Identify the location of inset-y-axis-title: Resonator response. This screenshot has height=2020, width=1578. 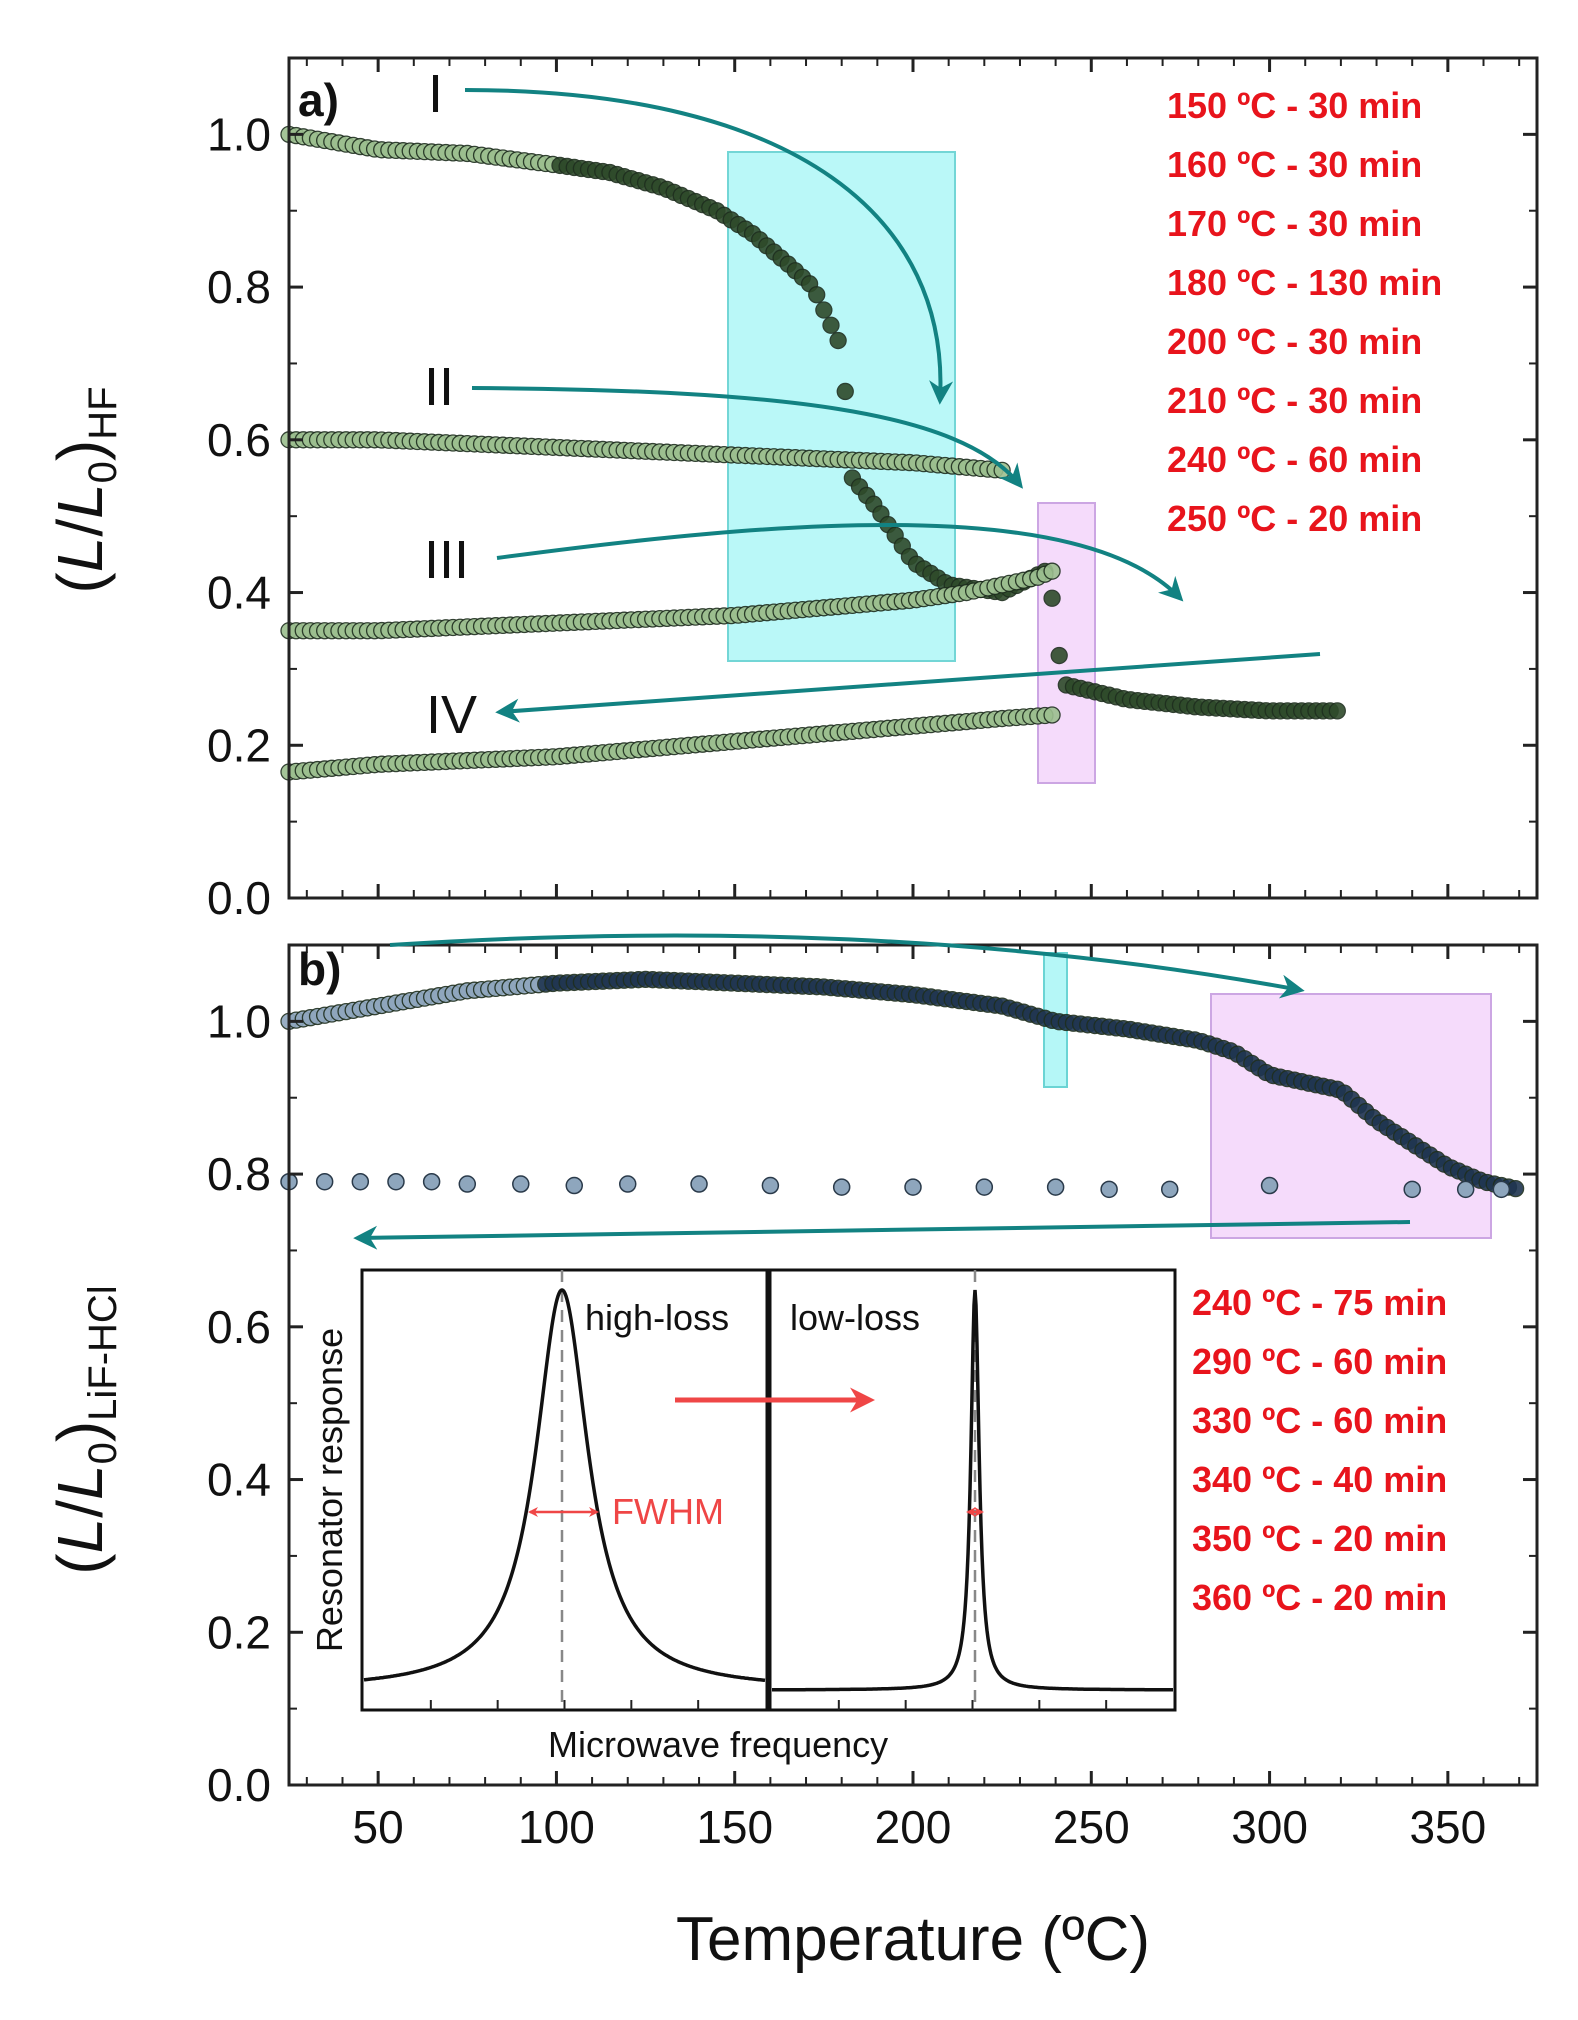
(329, 1490).